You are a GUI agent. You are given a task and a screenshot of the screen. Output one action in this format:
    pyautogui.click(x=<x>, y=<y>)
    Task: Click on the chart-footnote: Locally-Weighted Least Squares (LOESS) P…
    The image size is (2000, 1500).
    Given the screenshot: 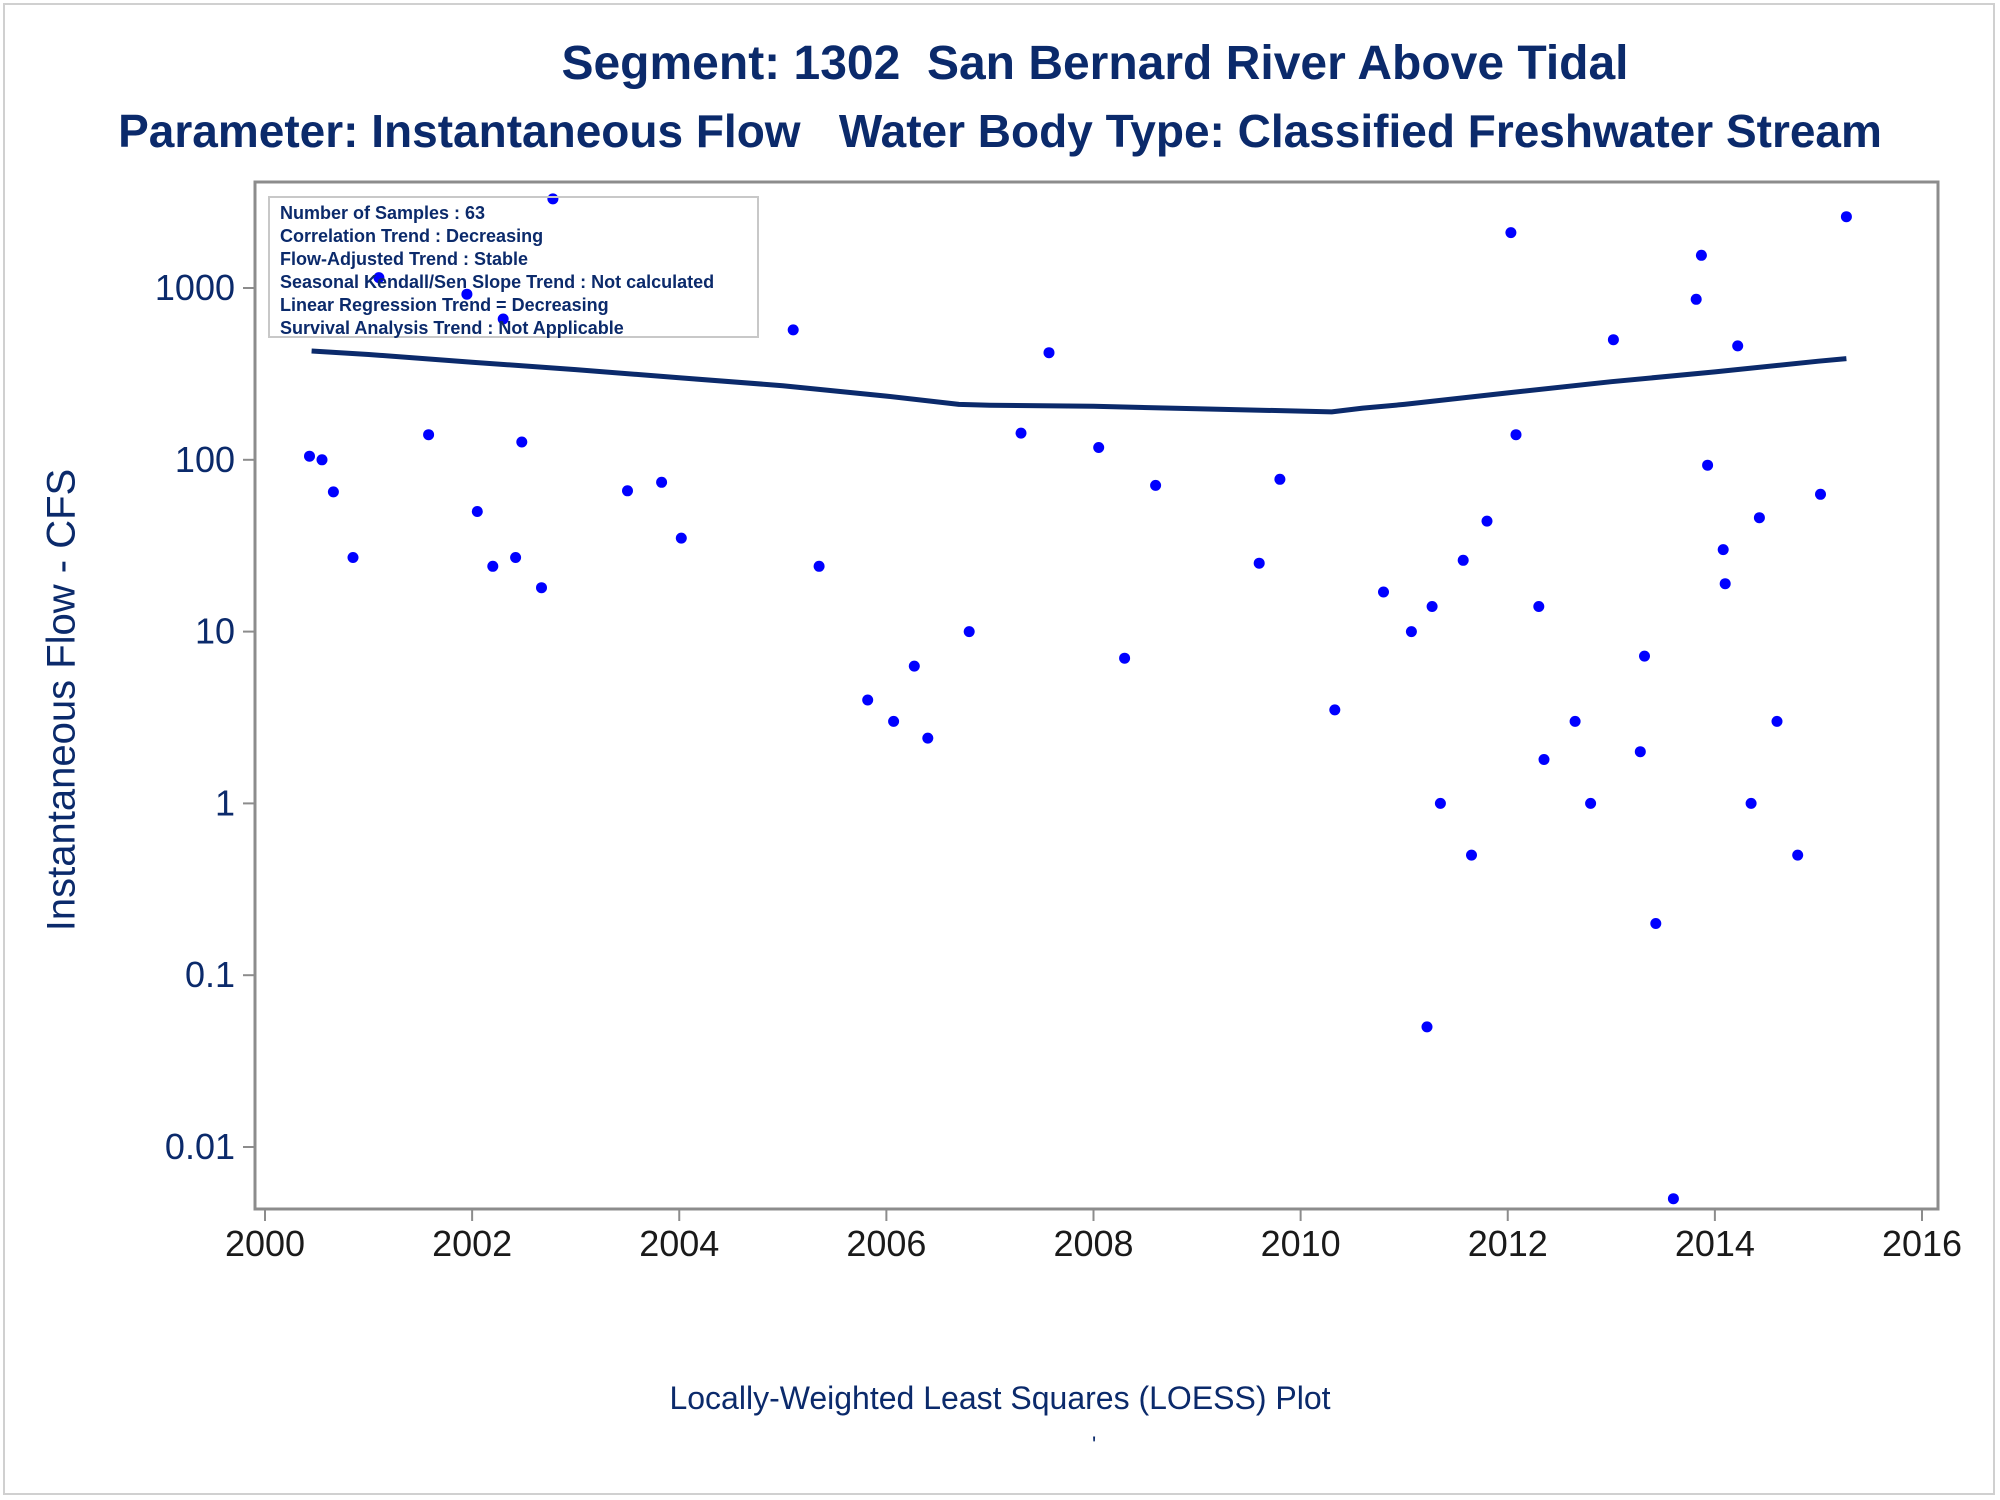 What is the action you would take?
    pyautogui.click(x=1000, y=1398)
    